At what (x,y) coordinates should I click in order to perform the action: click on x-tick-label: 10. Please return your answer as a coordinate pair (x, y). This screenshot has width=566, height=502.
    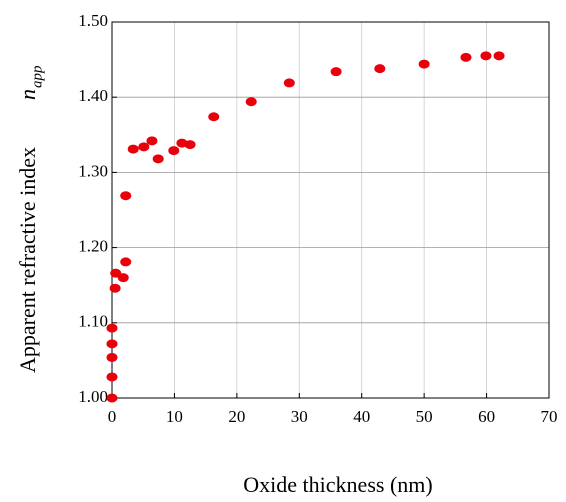
    Looking at the image, I should click on (174, 416).